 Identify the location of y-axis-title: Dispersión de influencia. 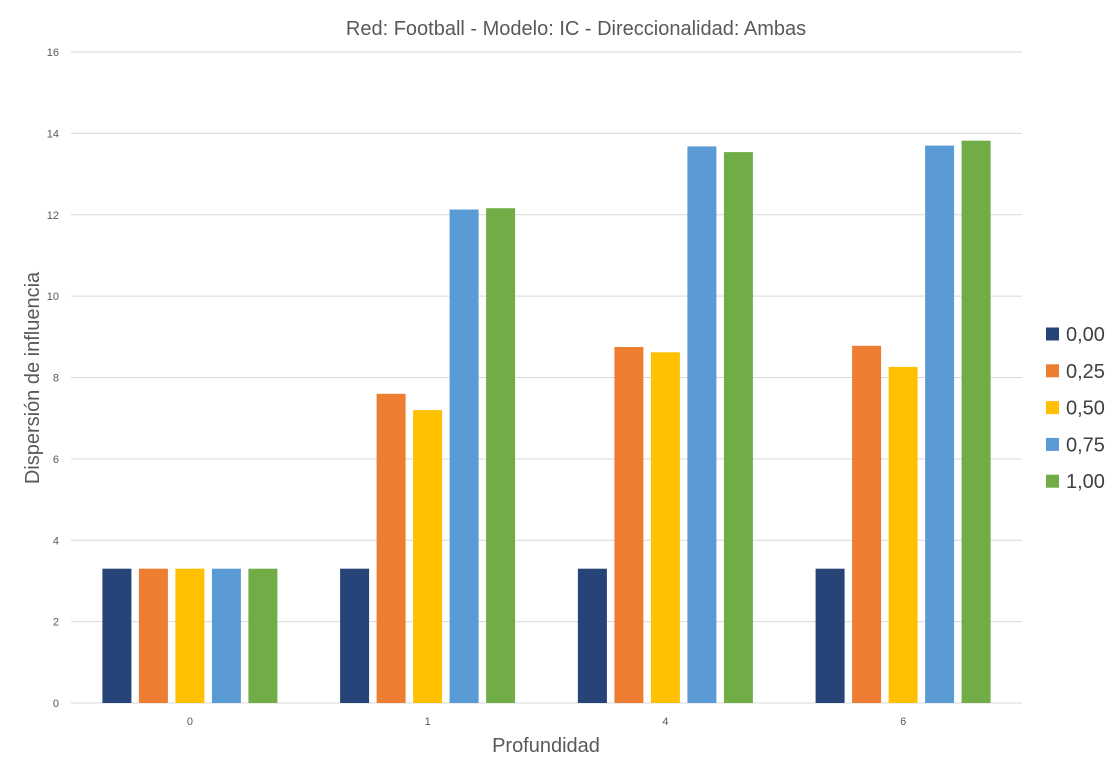
(33, 377).